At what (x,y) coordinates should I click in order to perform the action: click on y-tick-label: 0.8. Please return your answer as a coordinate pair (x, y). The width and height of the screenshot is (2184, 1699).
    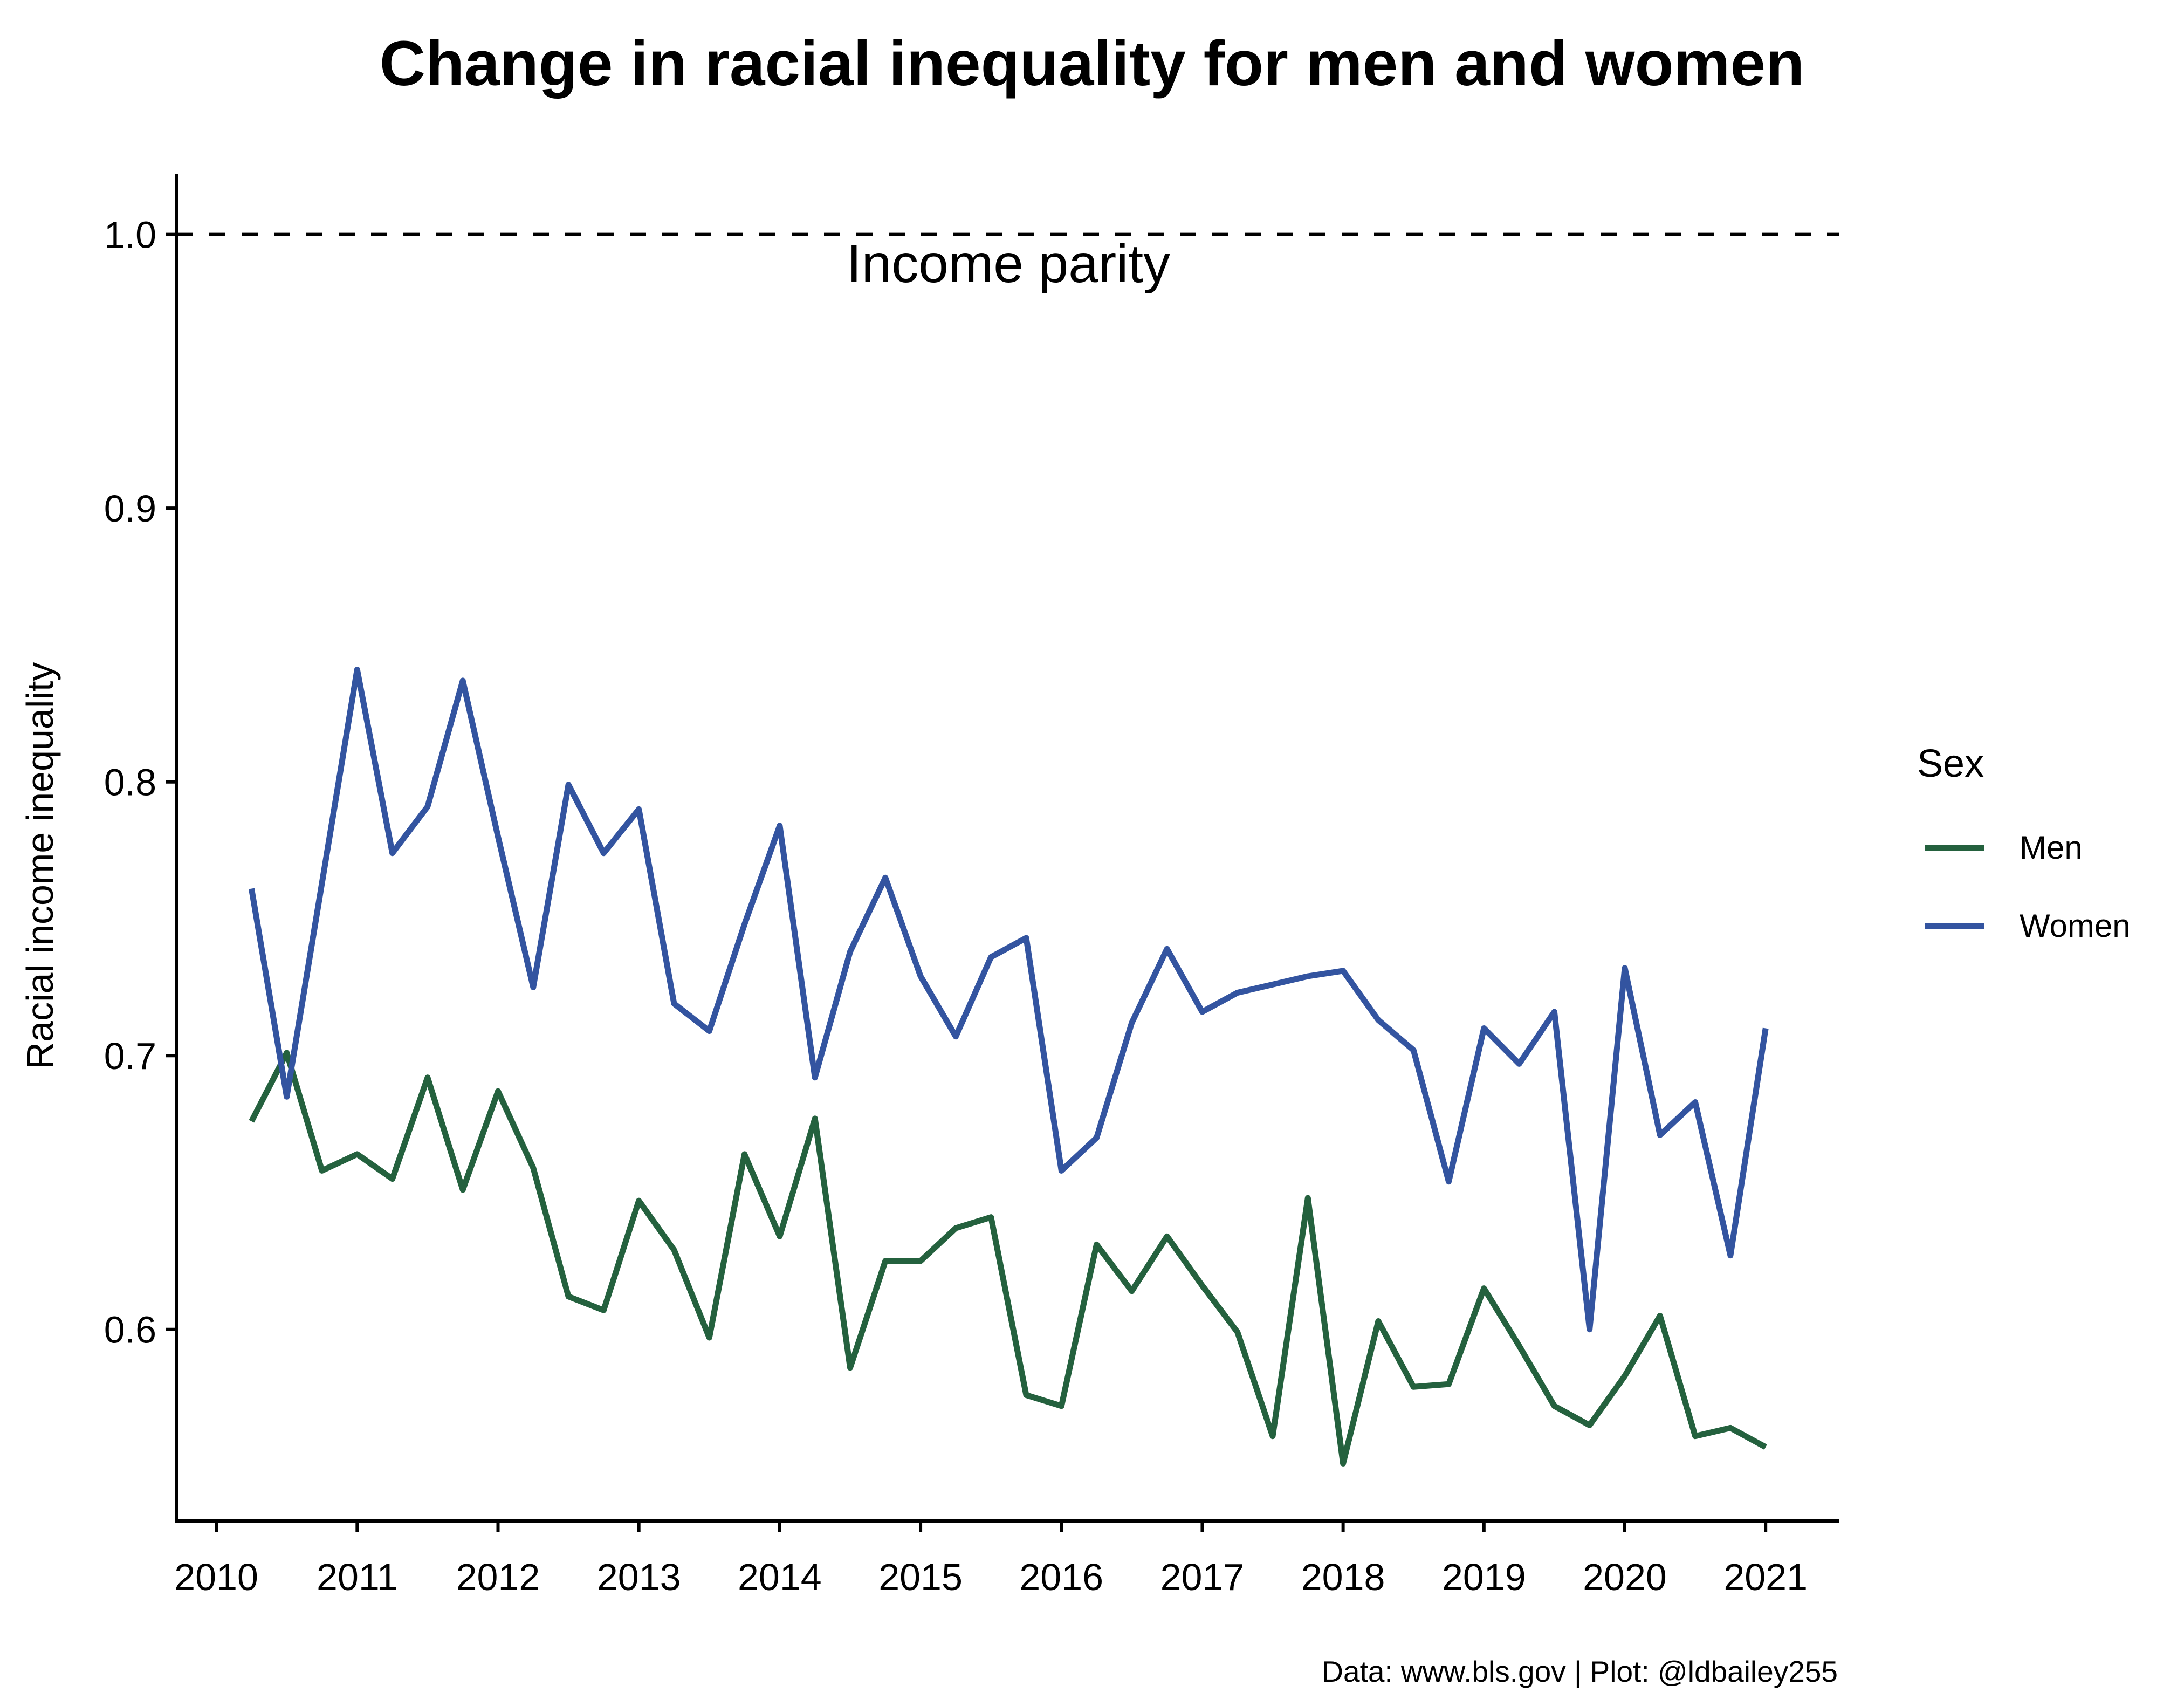
    Looking at the image, I should click on (130, 783).